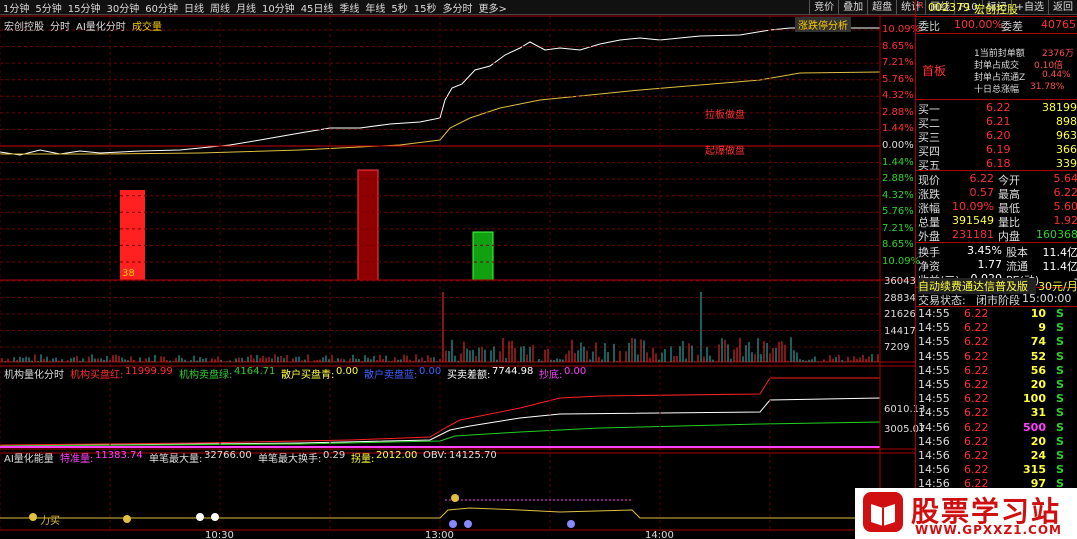 This screenshot has width=1077, height=539. Describe the element at coordinates (349, 9) in the screenshot. I see `period-button: 季线` at that location.